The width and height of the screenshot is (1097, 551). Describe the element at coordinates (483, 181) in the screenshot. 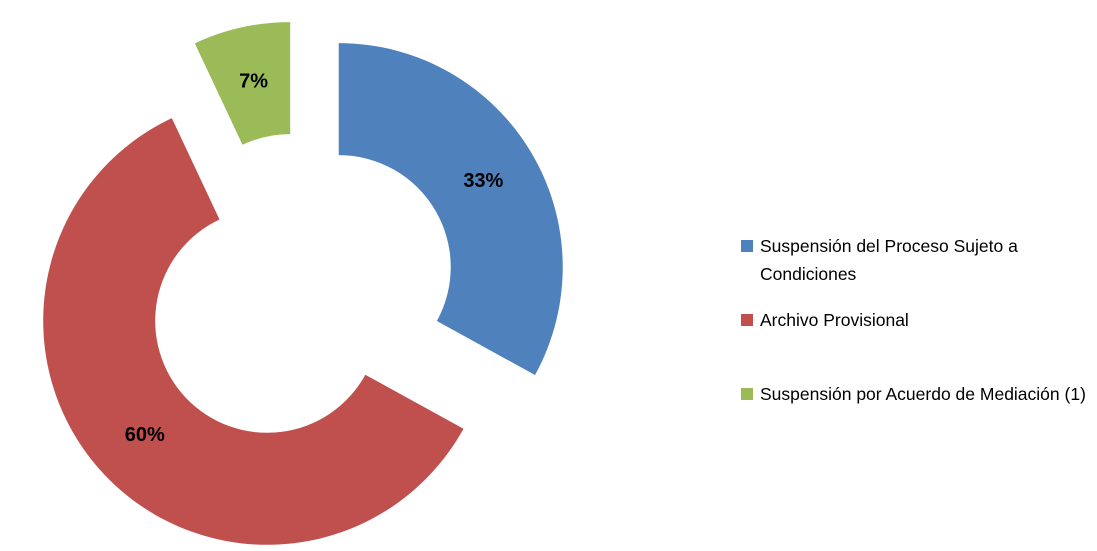

I see `data-label: 33%` at that location.